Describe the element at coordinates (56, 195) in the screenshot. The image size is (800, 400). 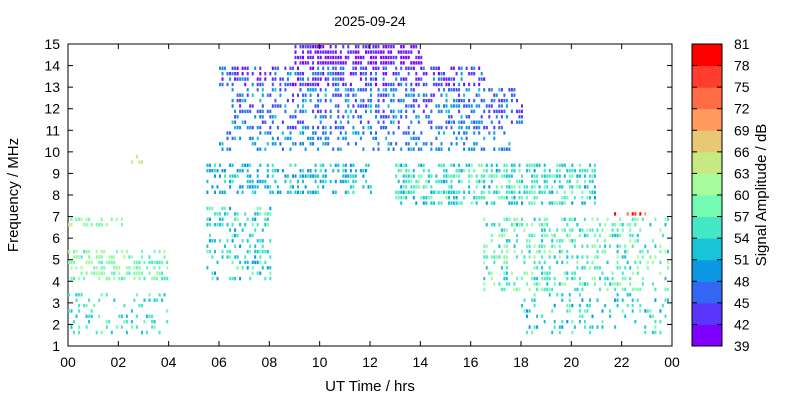
I see `y-tick-label: 8` at that location.